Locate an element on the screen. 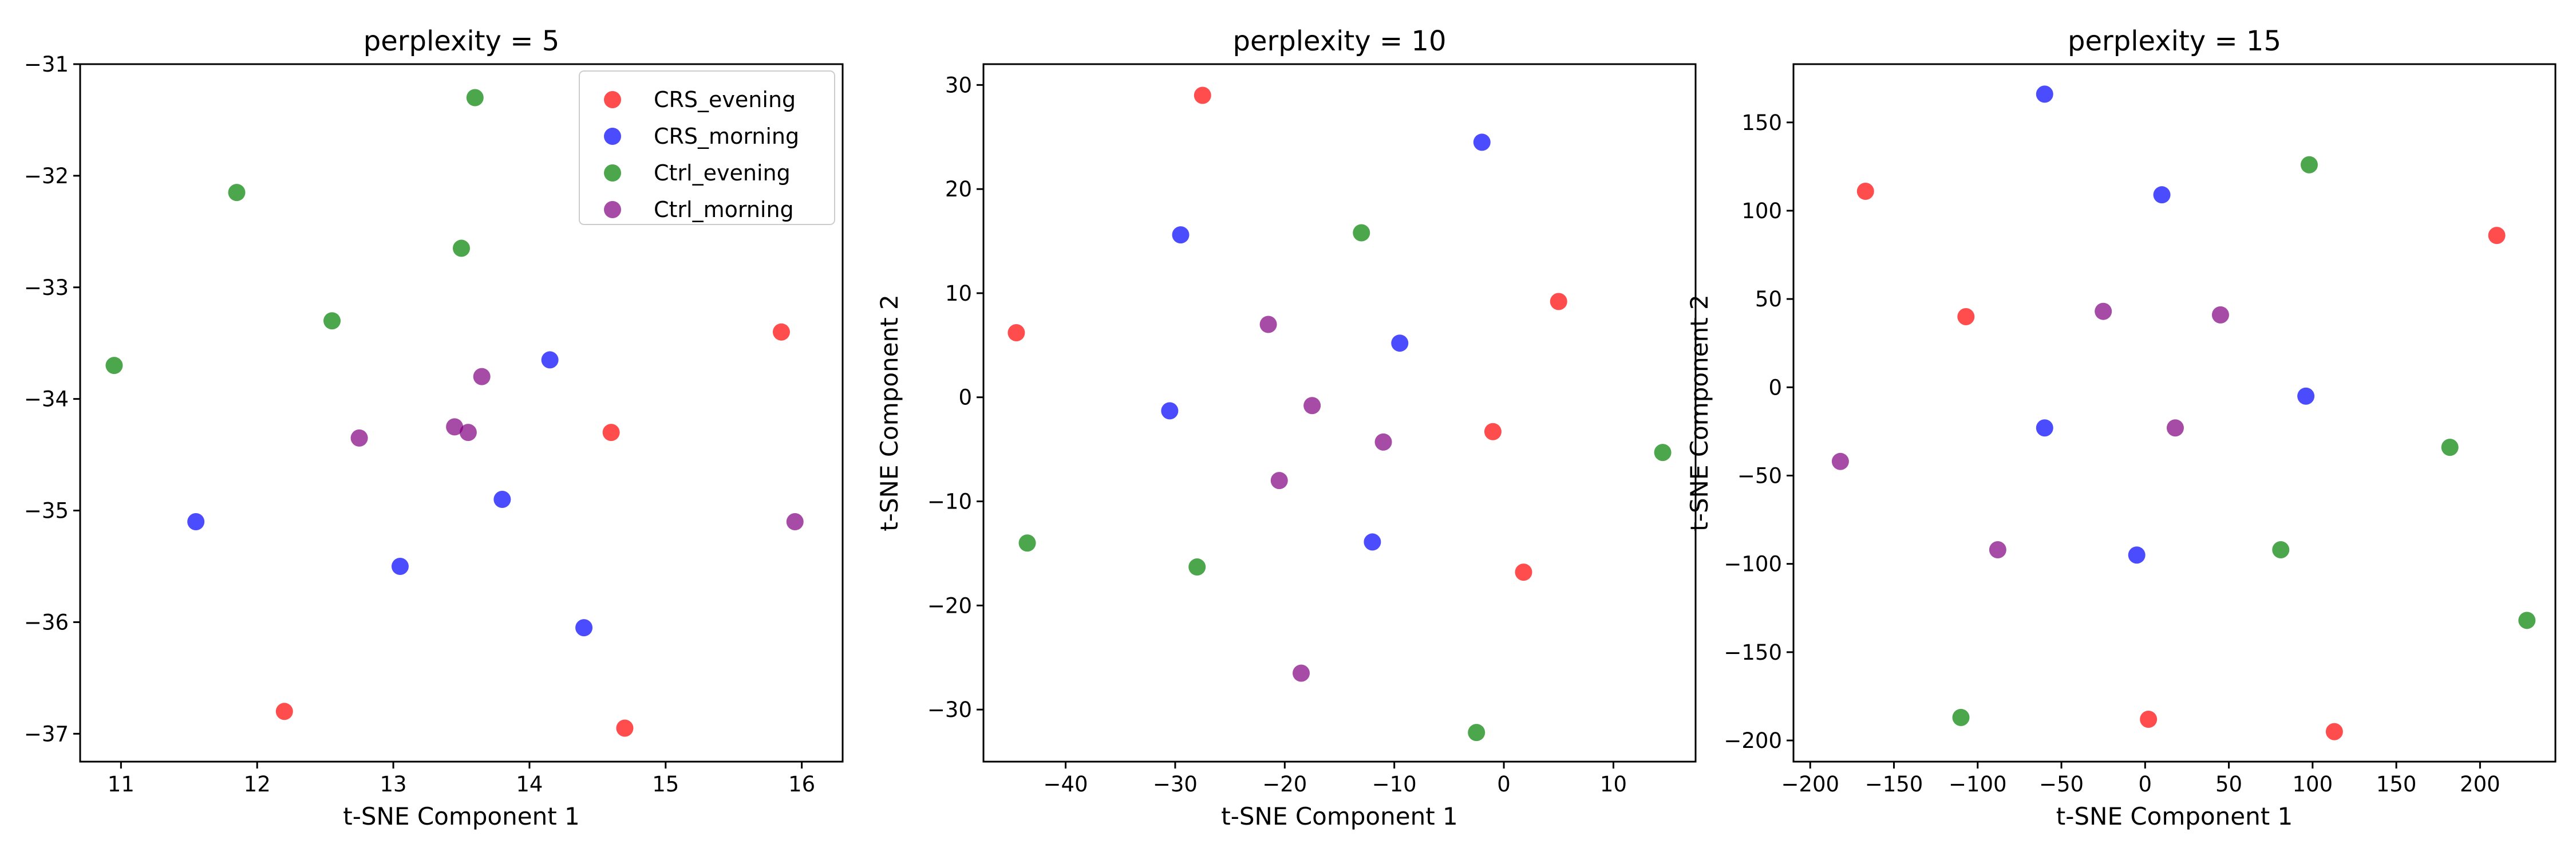  x-tick-label: 150 is located at coordinates (2396, 784).